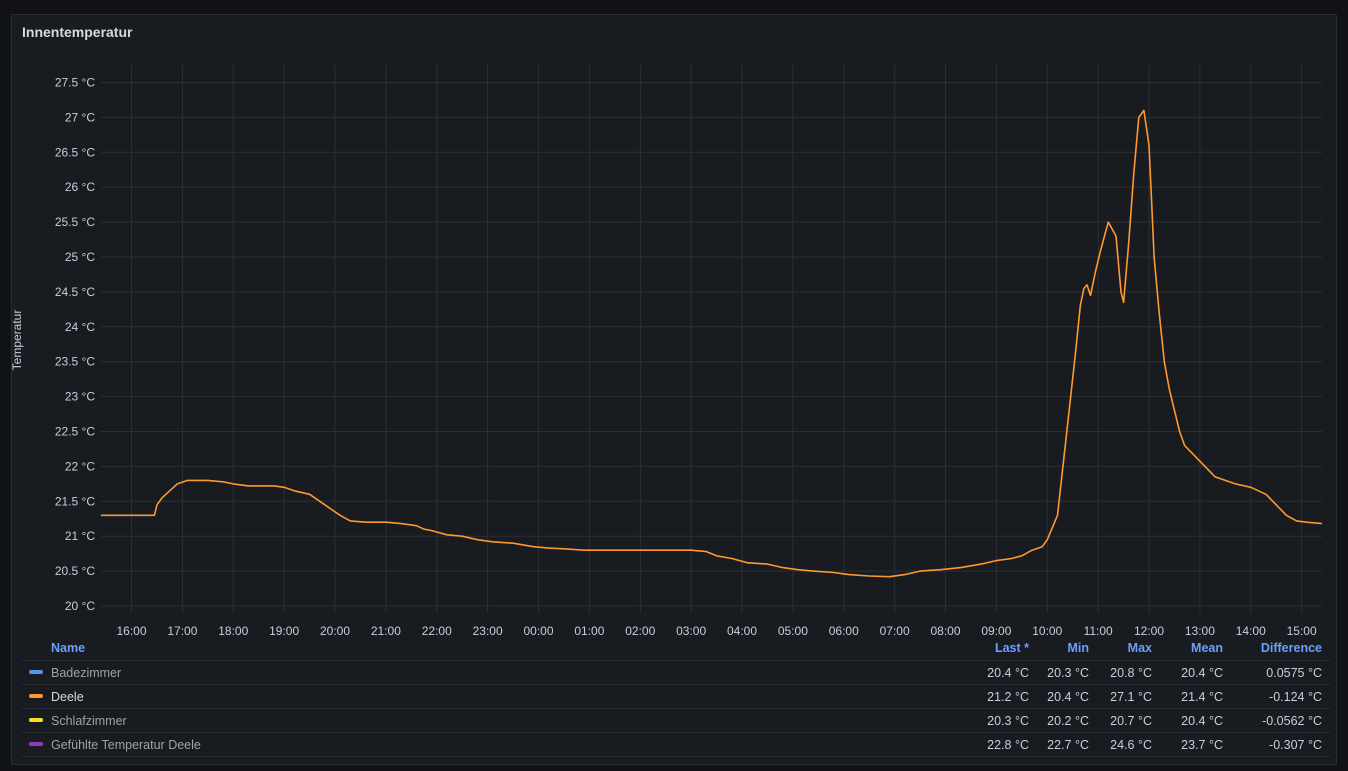 The width and height of the screenshot is (1348, 771). What do you see at coordinates (182, 631) in the screenshot?
I see `x-tick-label: 17:00` at bounding box center [182, 631].